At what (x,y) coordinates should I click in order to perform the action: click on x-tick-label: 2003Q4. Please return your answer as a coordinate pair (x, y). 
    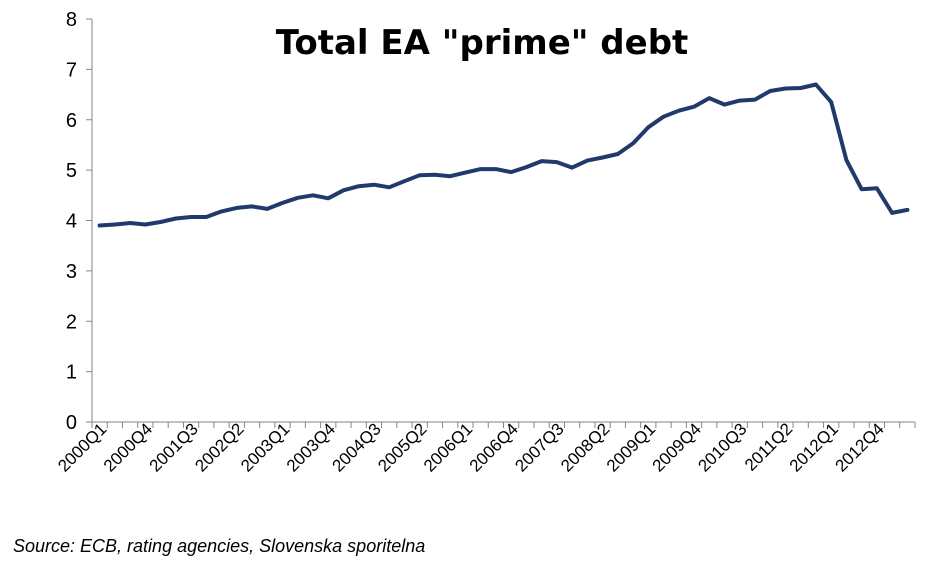
    Looking at the image, I should click on (311, 447).